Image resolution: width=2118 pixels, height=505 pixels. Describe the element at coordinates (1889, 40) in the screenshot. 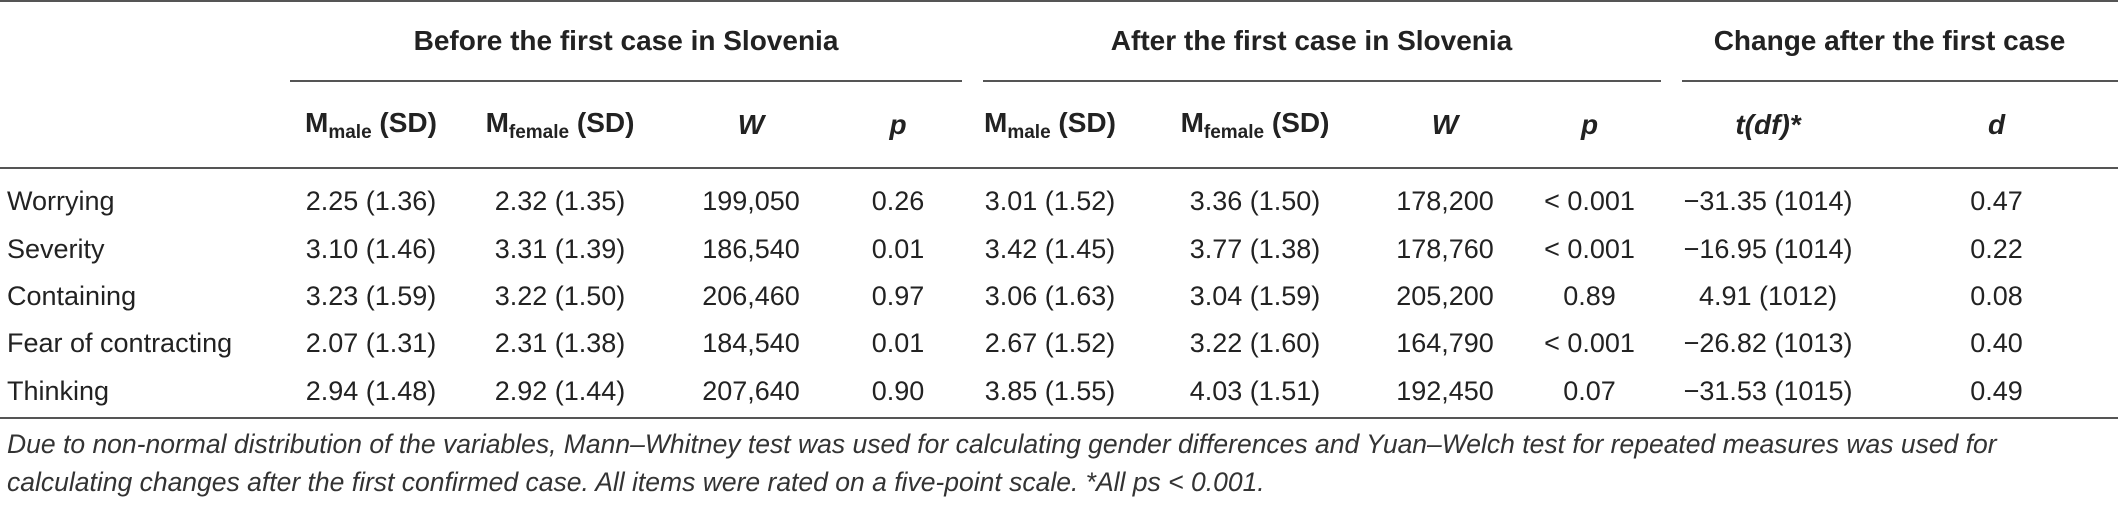

I see `group-header-change: Change after the first case` at that location.